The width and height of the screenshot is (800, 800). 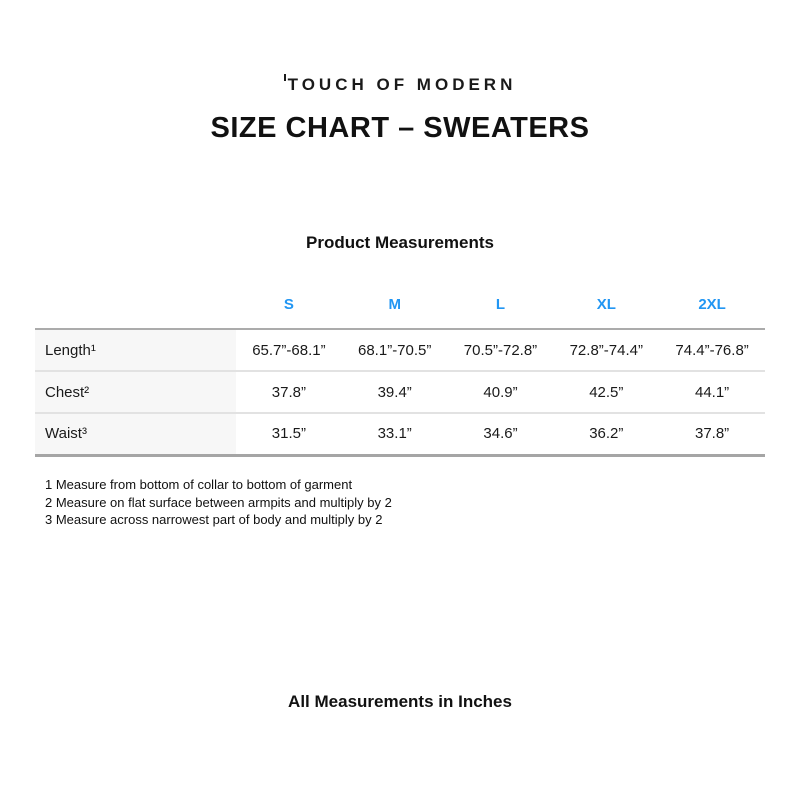 I want to click on row-label-length: Length¹, so click(x=135, y=350).